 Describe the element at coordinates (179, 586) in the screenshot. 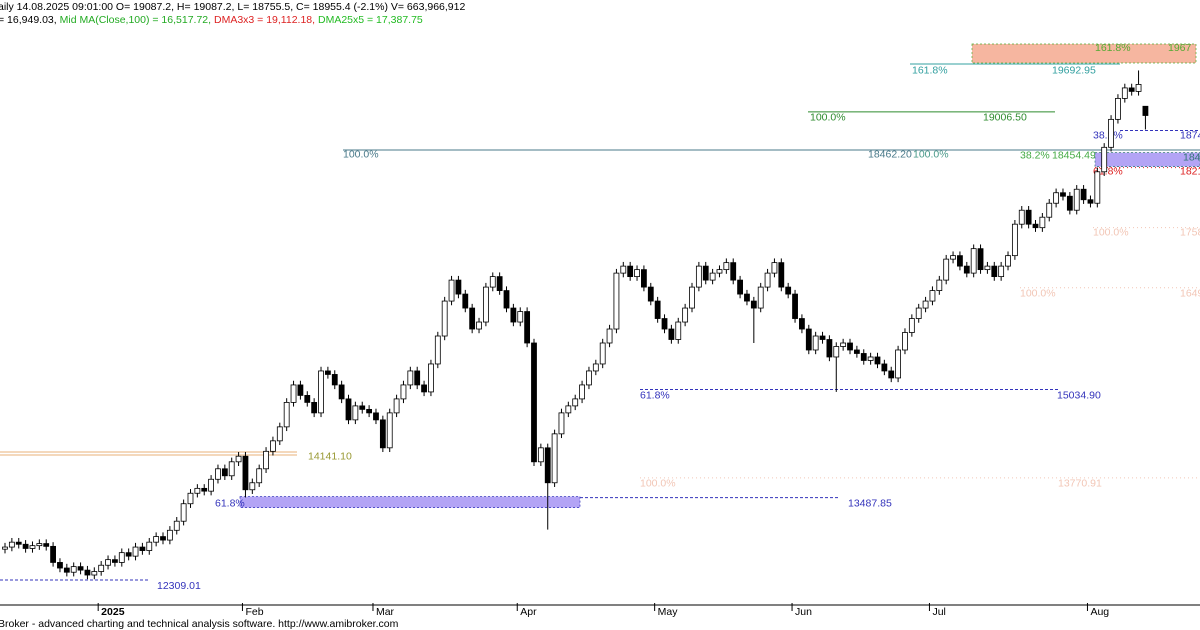

I see `level-label: 12309.01` at that location.